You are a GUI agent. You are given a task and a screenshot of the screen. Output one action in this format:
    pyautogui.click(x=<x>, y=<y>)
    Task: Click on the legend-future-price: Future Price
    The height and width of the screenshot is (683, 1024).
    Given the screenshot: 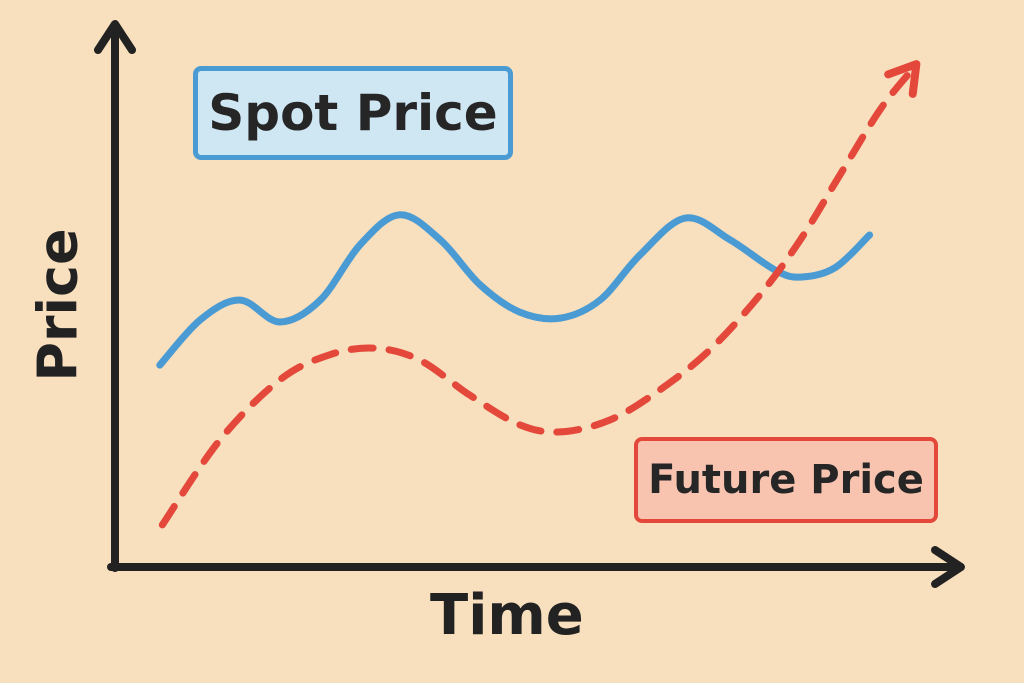 What is the action you would take?
    pyautogui.click(x=786, y=480)
    